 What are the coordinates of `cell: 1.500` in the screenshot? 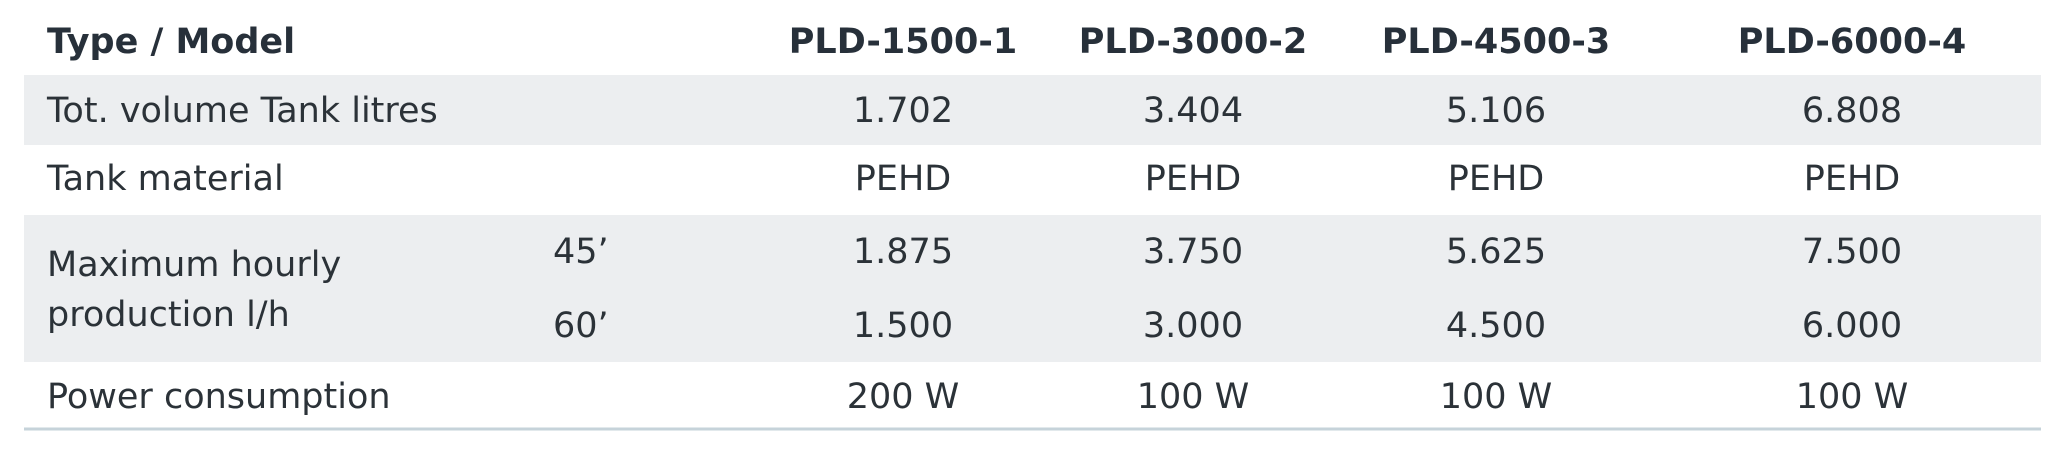 It's located at (903, 326).